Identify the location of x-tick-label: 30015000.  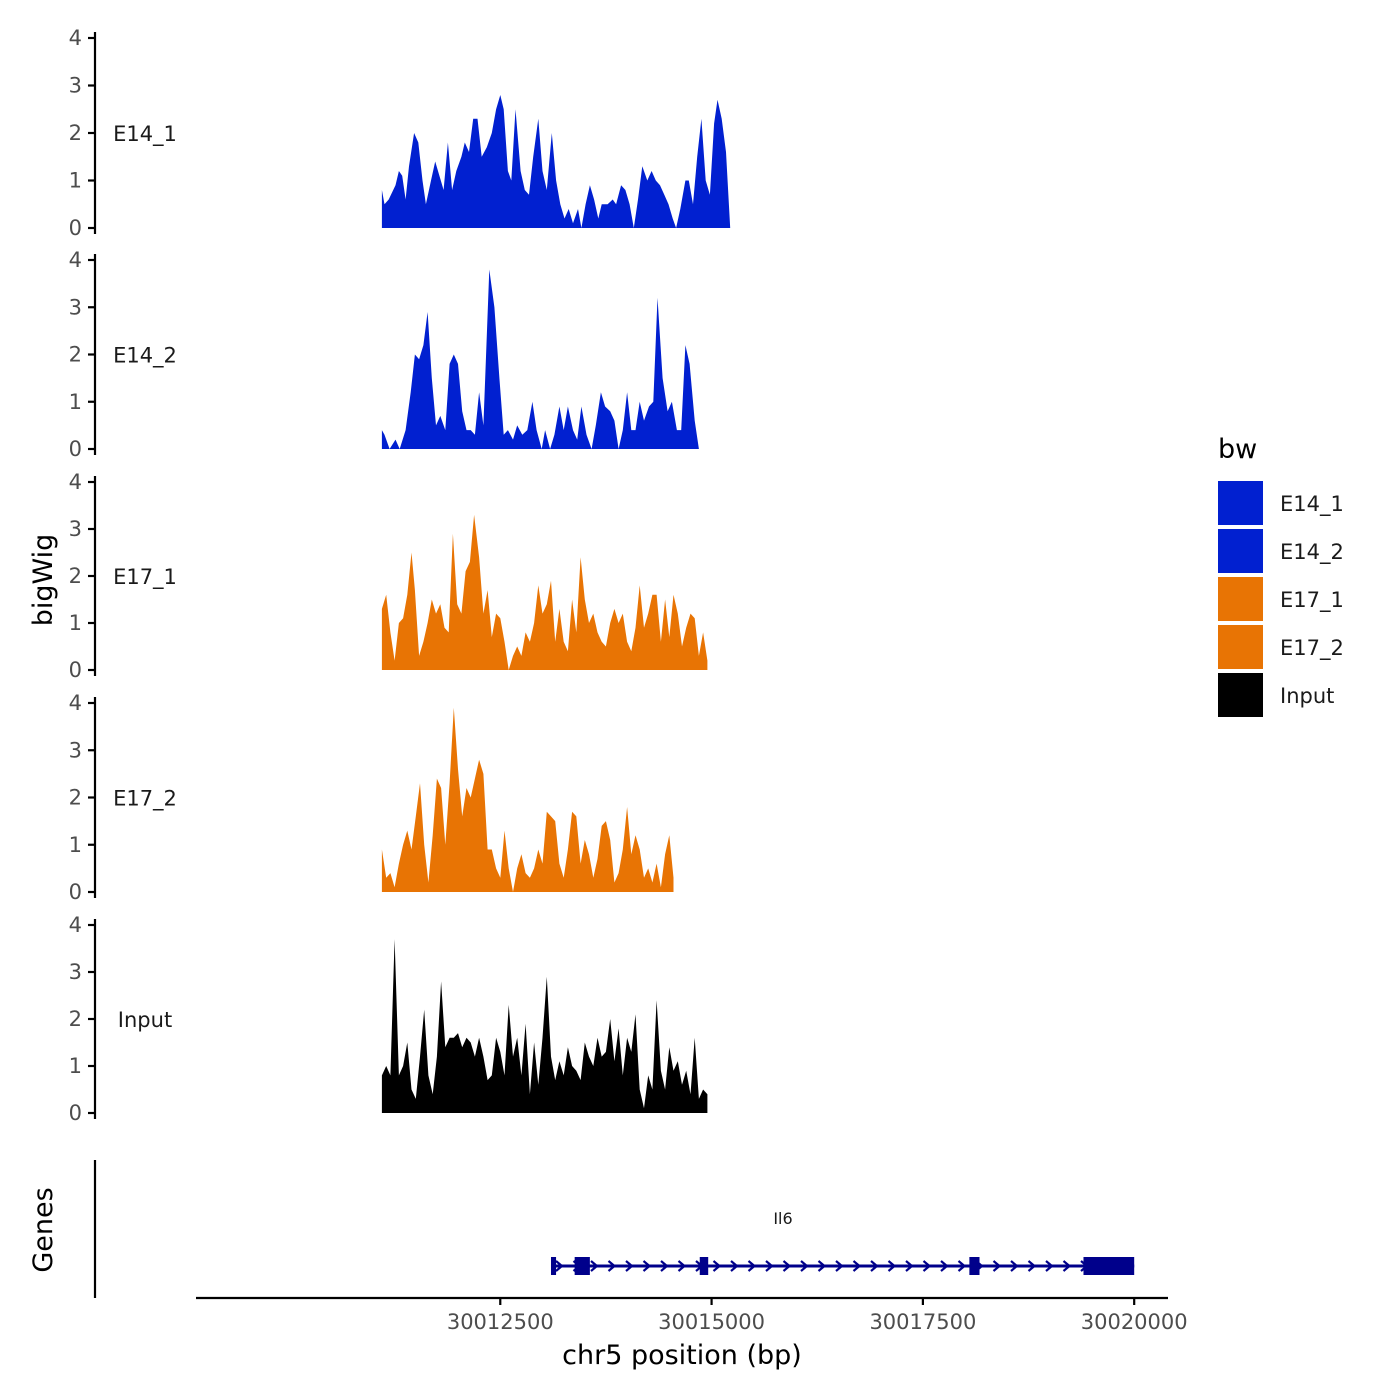
(711, 1322).